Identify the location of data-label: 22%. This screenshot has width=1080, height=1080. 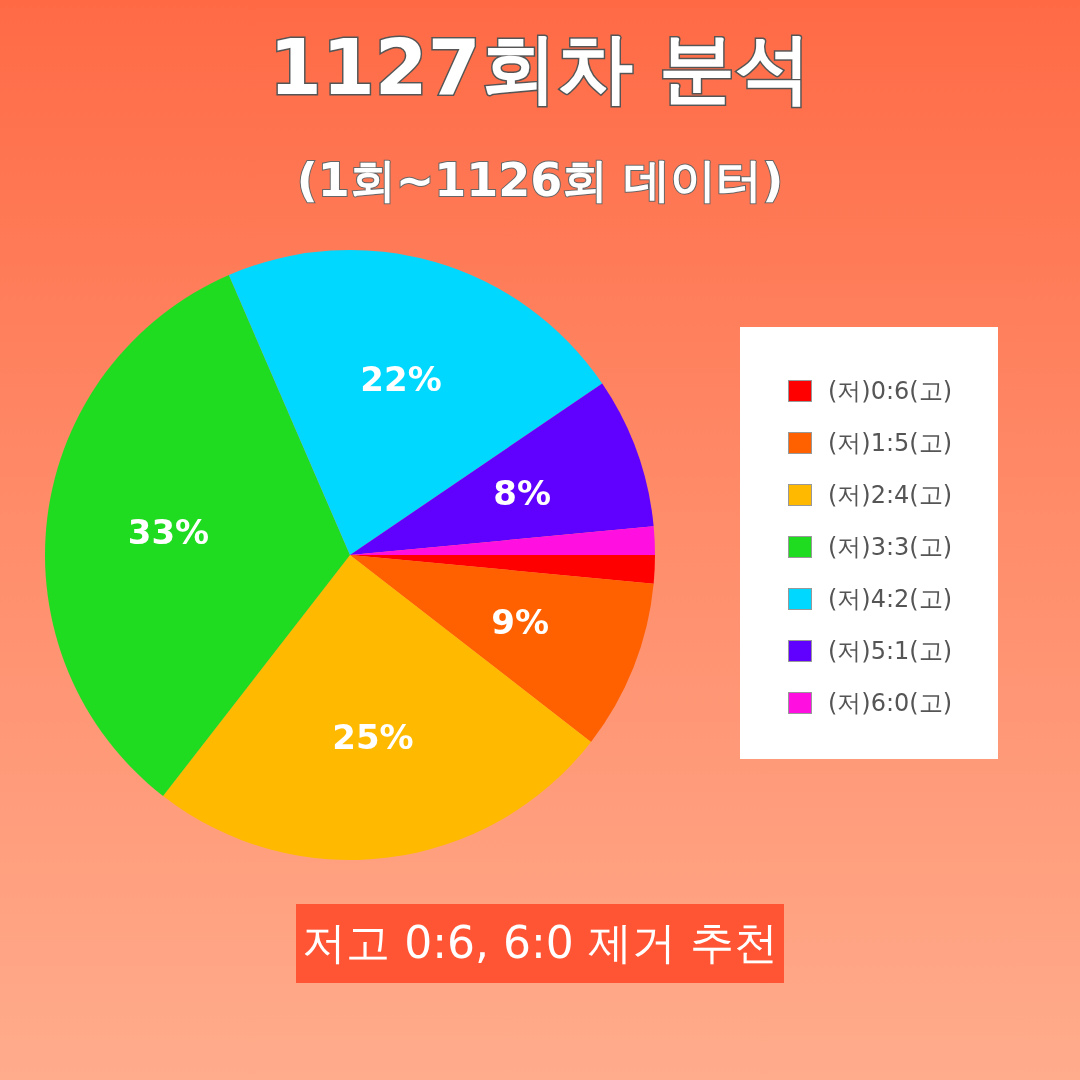
(401, 379).